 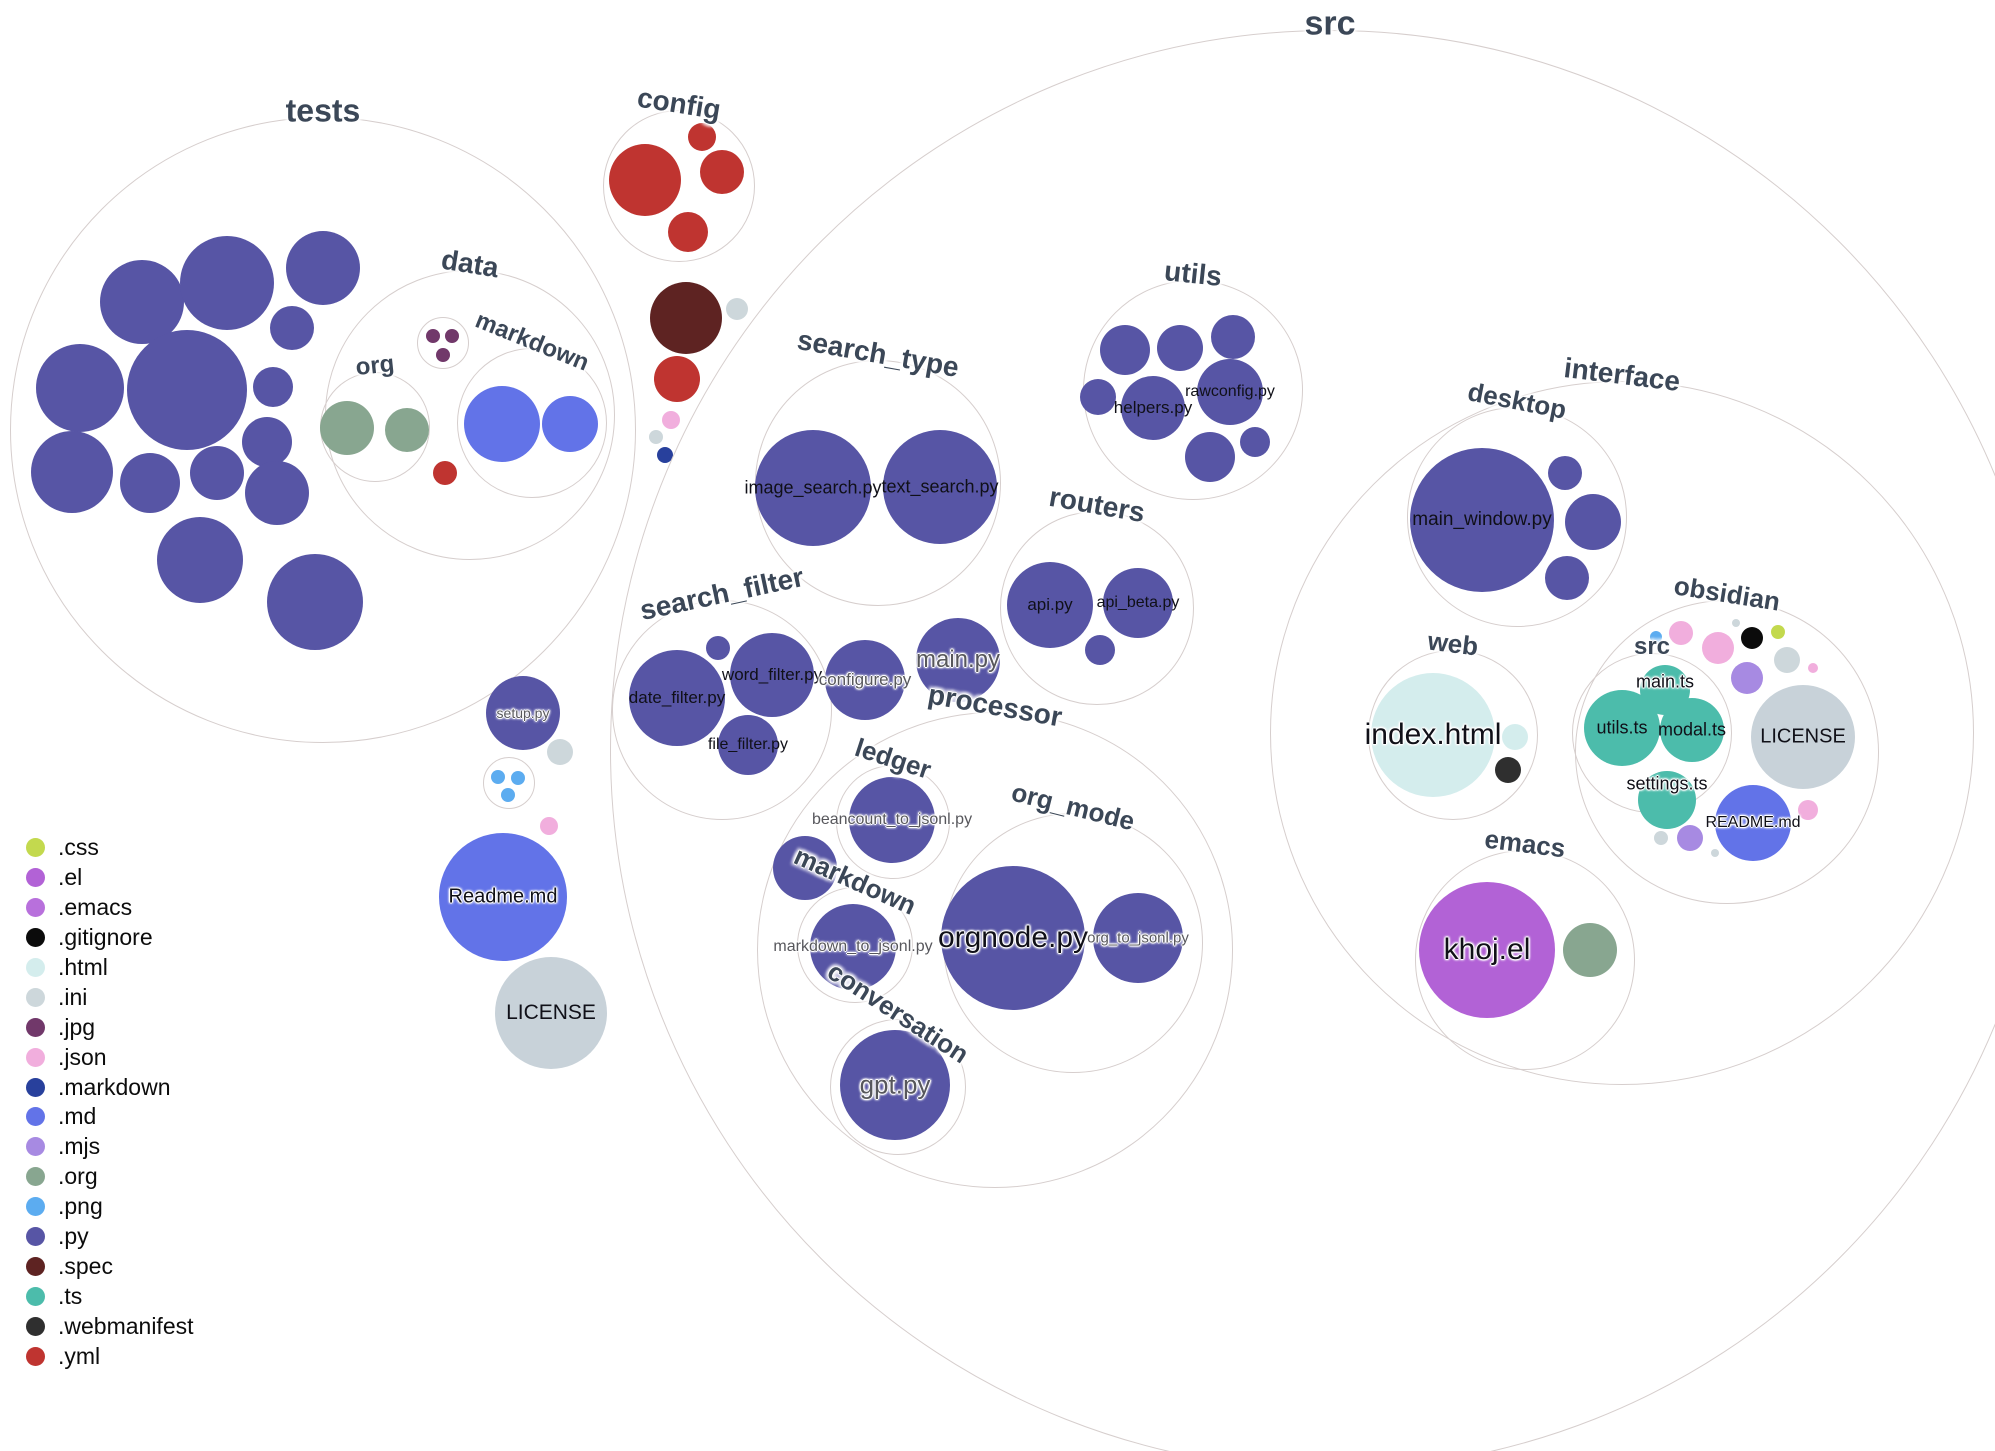 I want to click on file-circle-beancount_to_jsonl.py, so click(x=892, y=820).